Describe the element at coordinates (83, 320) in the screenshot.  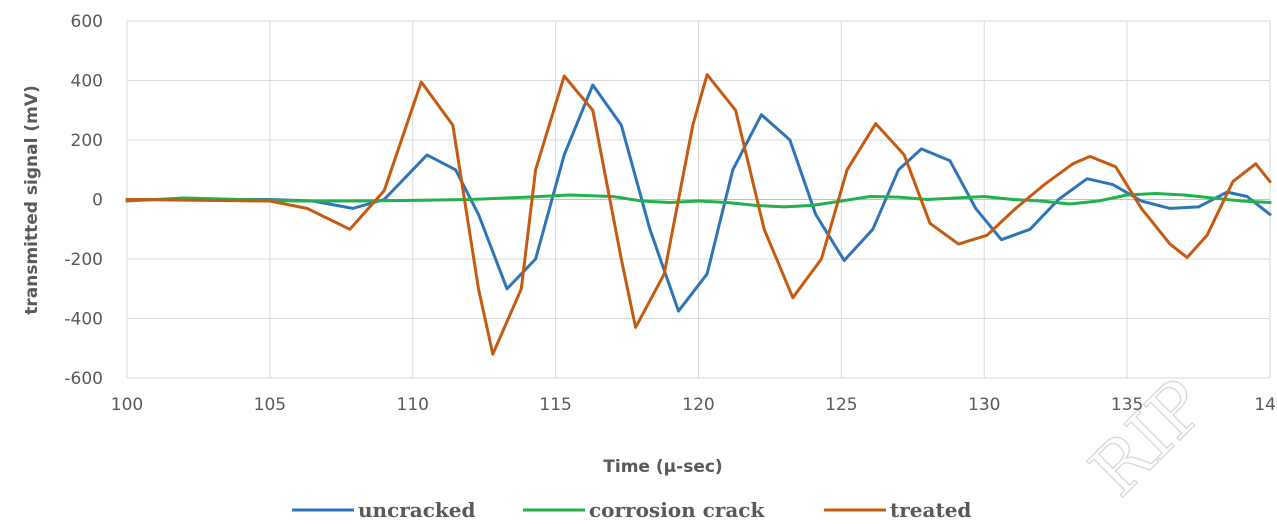
I see `y-tick-label: -400` at that location.